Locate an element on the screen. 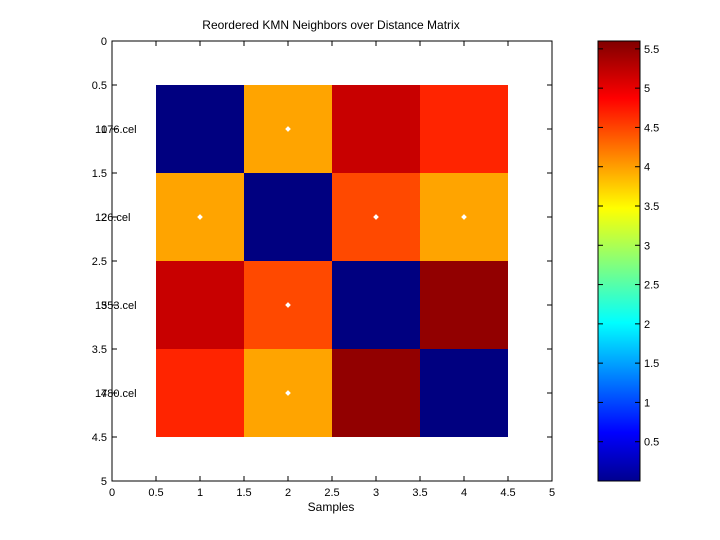 The image size is (720, 540). y-tick-label: 0.5 is located at coordinates (99, 86).